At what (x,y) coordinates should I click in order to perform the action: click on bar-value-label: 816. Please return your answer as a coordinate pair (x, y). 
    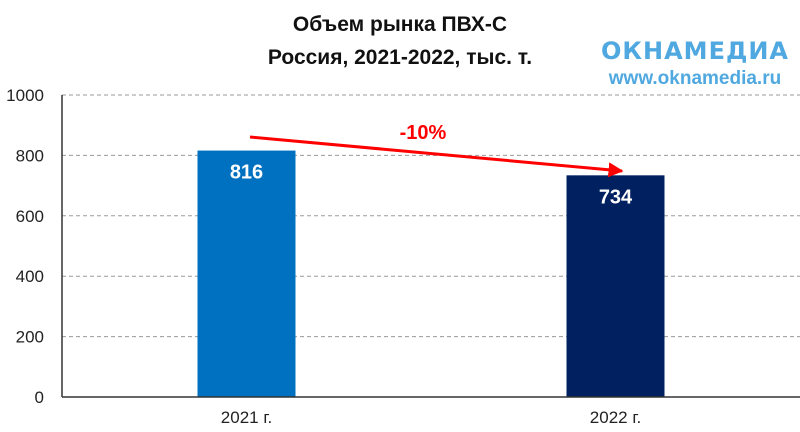
    Looking at the image, I should click on (246, 173).